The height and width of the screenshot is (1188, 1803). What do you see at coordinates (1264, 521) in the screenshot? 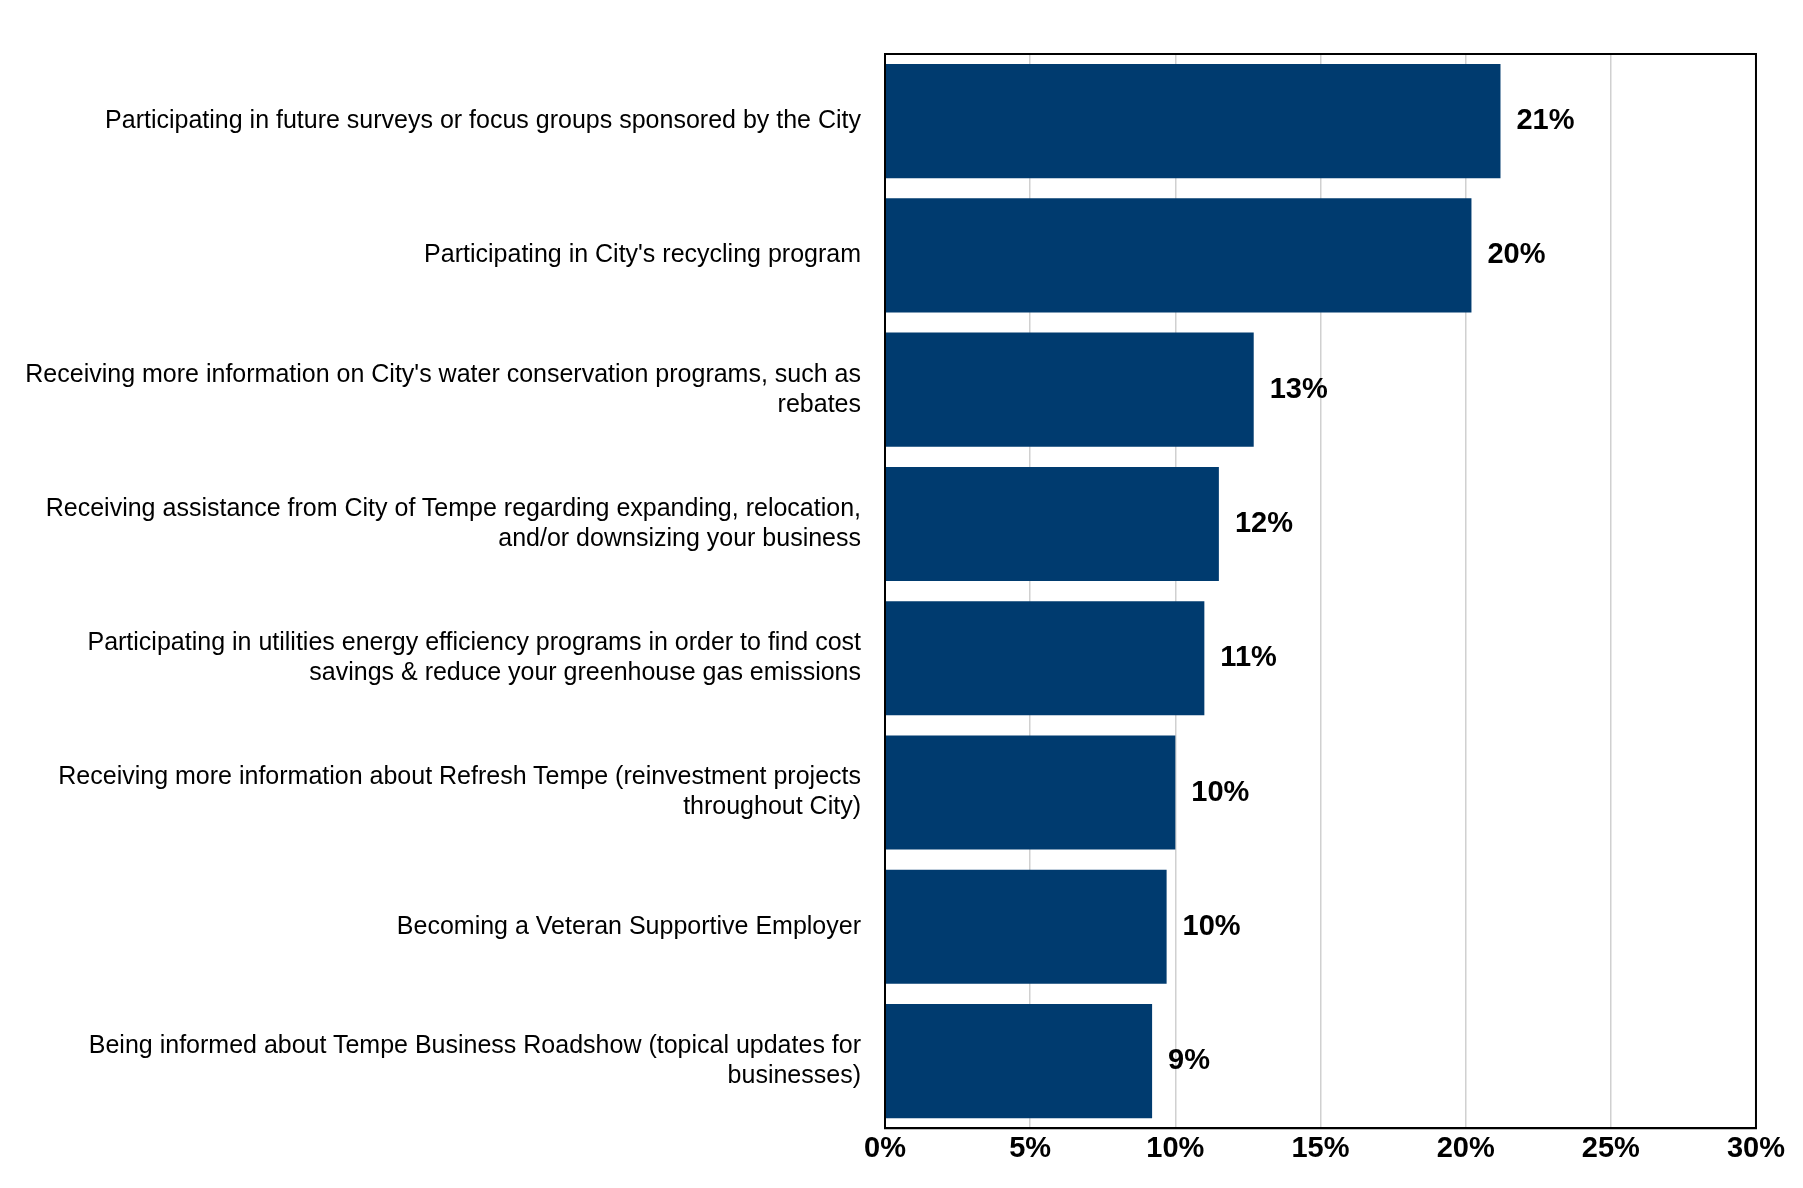
I see `data-label: 12%` at bounding box center [1264, 521].